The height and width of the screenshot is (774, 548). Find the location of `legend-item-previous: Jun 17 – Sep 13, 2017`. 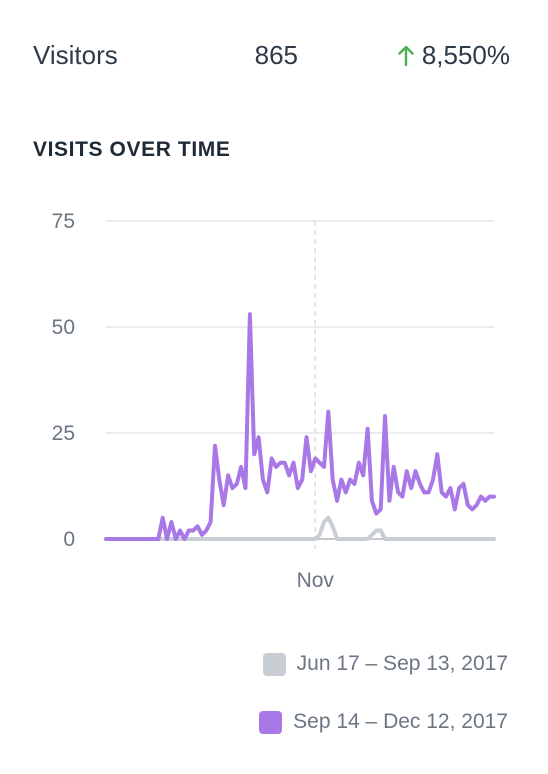

legend-item-previous: Jun 17 – Sep 13, 2017 is located at coordinates (385, 664).